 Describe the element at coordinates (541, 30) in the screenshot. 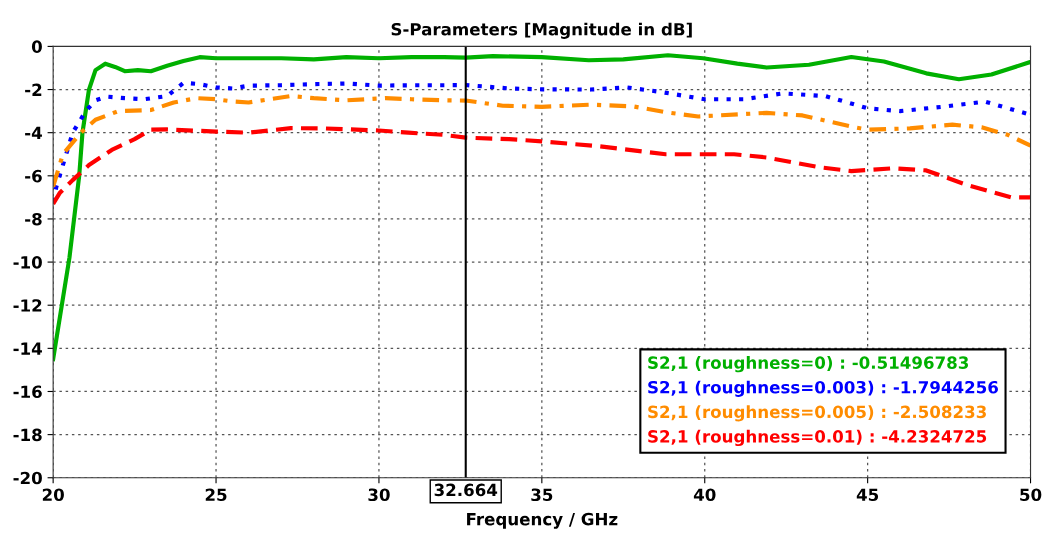

I see `chart-title: S-Parameters [Magnitude in dB]` at that location.